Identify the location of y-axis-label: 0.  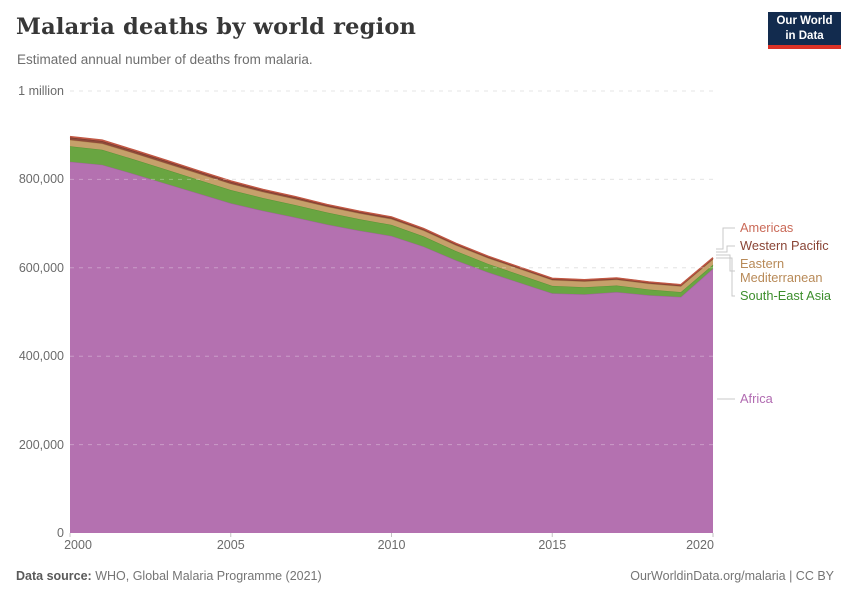
(60, 533).